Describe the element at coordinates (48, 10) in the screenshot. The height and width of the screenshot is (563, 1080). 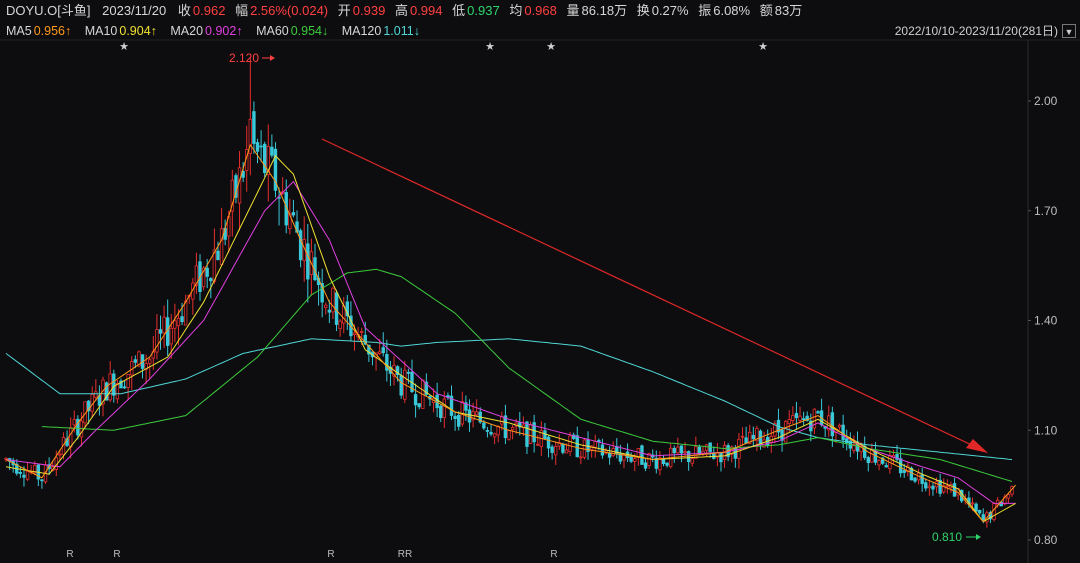
I see `symbol-name: DOYU.O[斗鱼]` at that location.